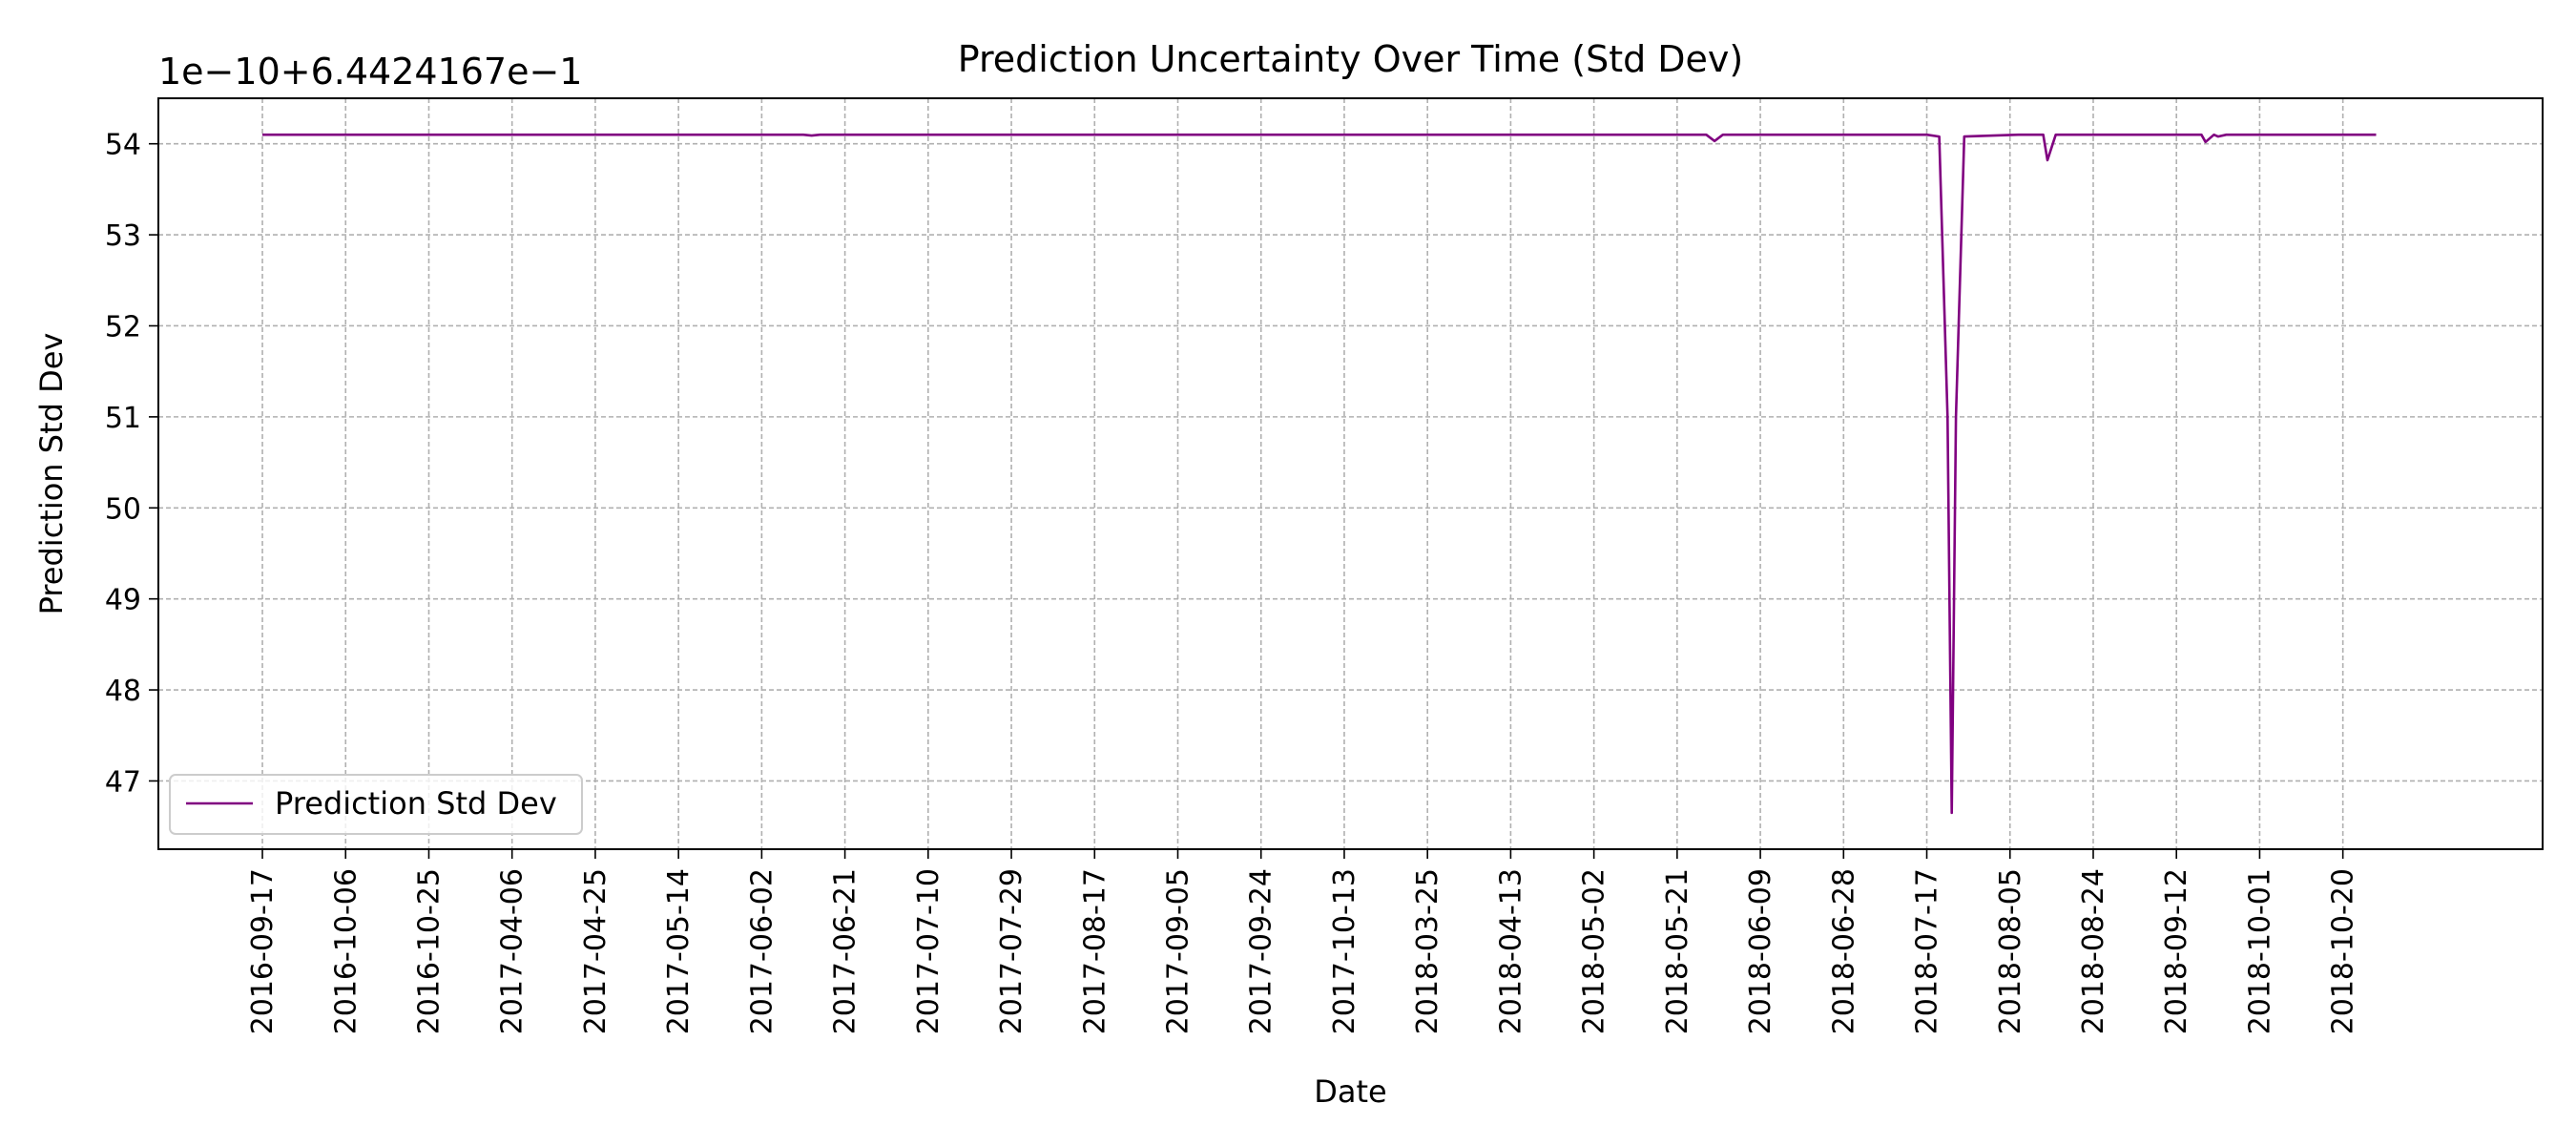  What do you see at coordinates (1510, 951) in the screenshot?
I see `x-tick-label: 2018-04-13` at bounding box center [1510, 951].